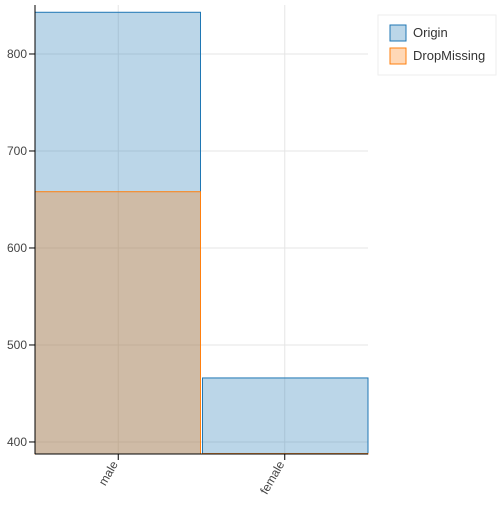  Describe the element at coordinates (17, 345) in the screenshot. I see `y-tick-label: 500` at that location.